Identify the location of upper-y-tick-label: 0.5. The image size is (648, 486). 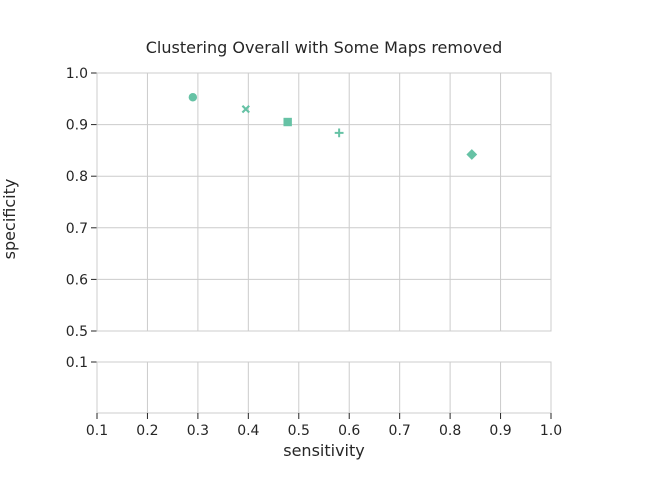
(77, 332).